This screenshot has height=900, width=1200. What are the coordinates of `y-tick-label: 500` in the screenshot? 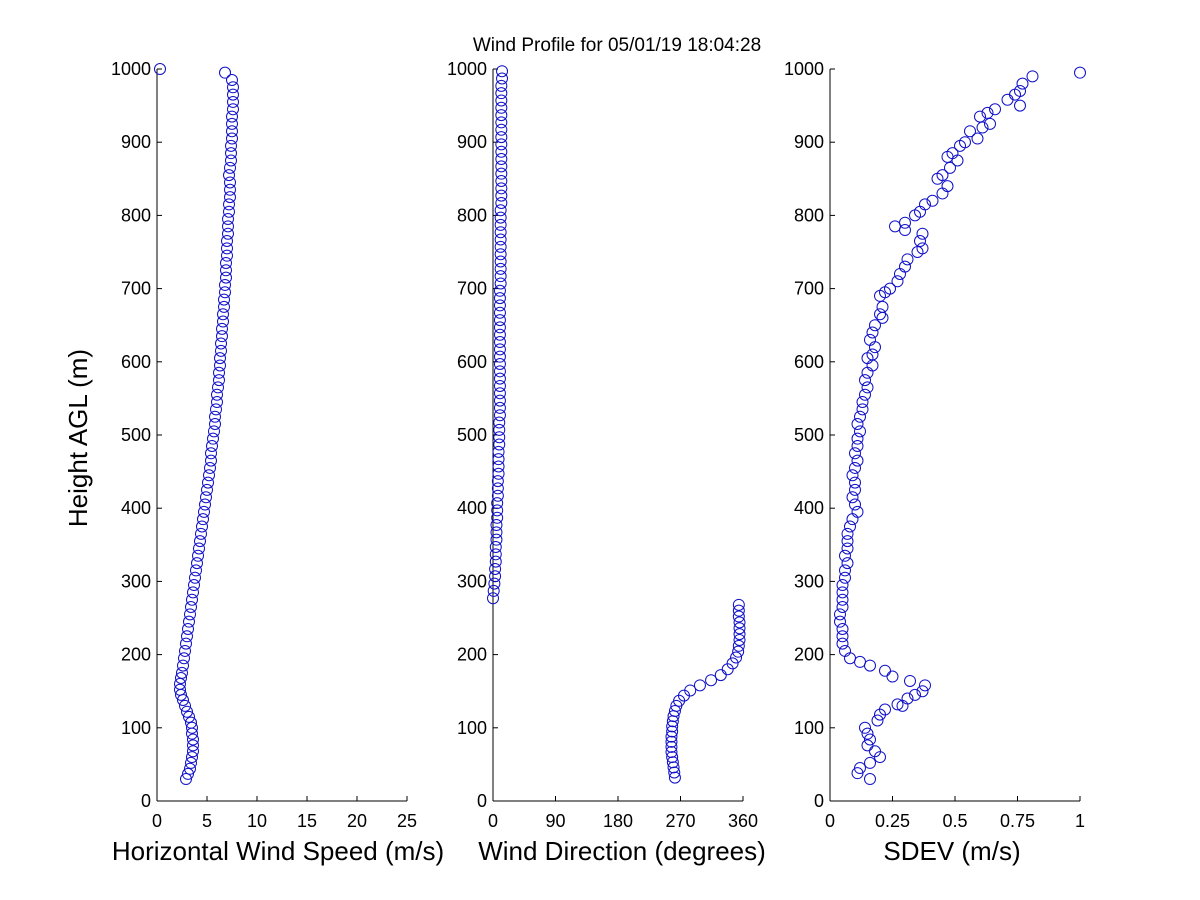 It's located at (809, 435).